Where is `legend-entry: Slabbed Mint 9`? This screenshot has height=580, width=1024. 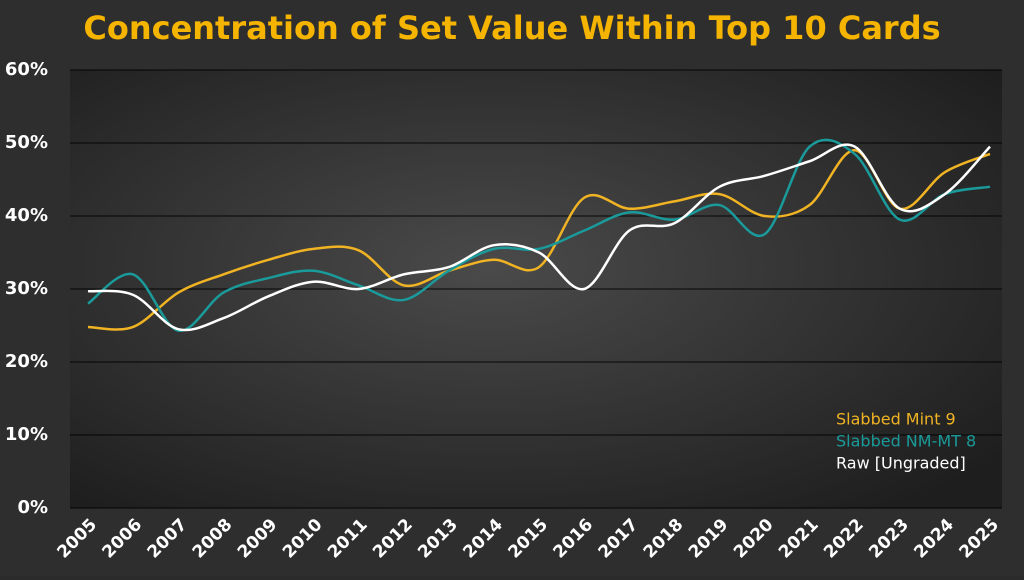 legend-entry: Slabbed Mint 9 is located at coordinates (896, 419).